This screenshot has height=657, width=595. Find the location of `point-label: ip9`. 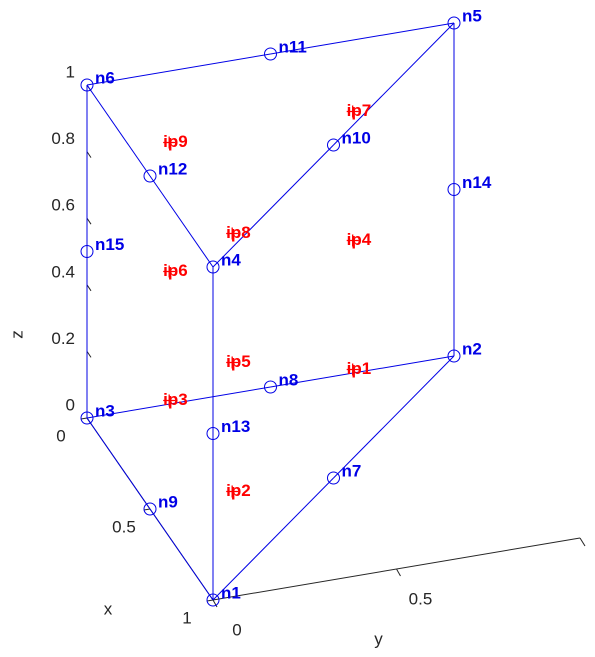

point-label: ip9 is located at coordinates (175, 141).